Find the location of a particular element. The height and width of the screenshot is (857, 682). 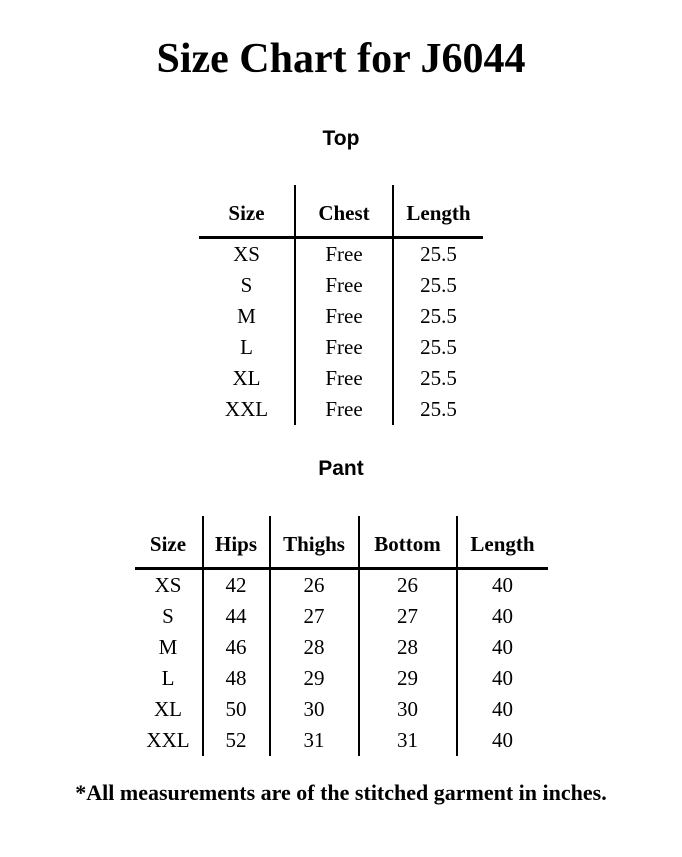

table-cell-hips: 42 is located at coordinates (235, 584).